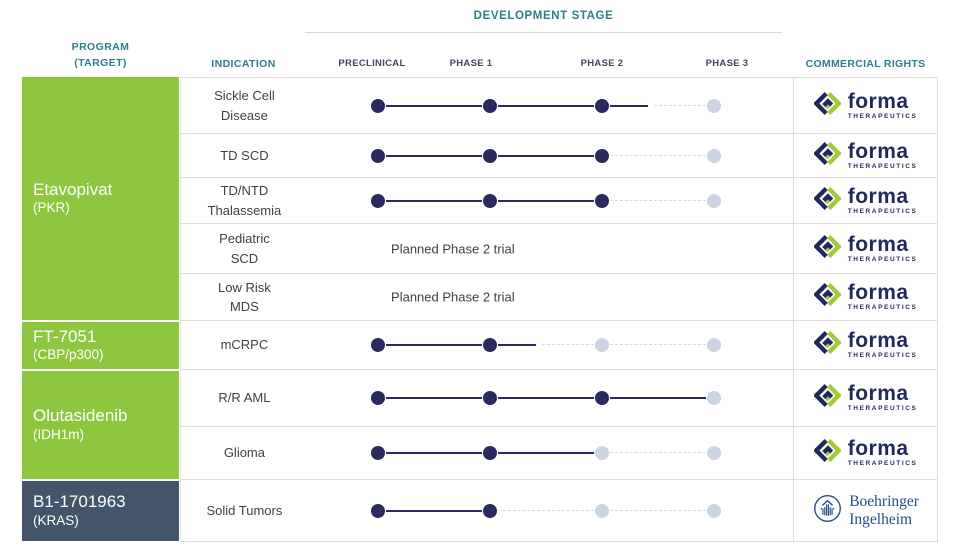 This screenshot has width=965, height=555. Describe the element at coordinates (244, 115) in the screenshot. I see `indication-text: Disease` at that location.